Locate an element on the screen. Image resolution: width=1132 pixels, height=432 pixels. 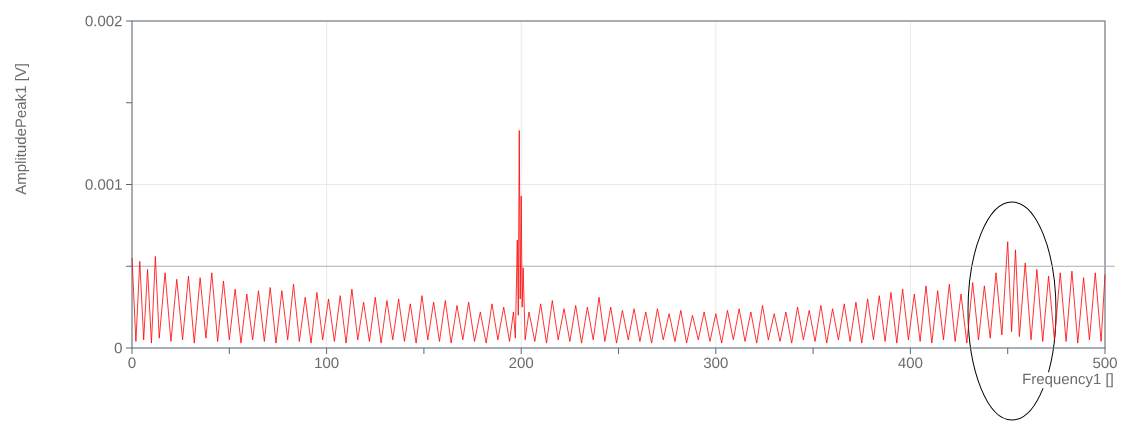
x-tick-label: 200 is located at coordinates (521, 363).